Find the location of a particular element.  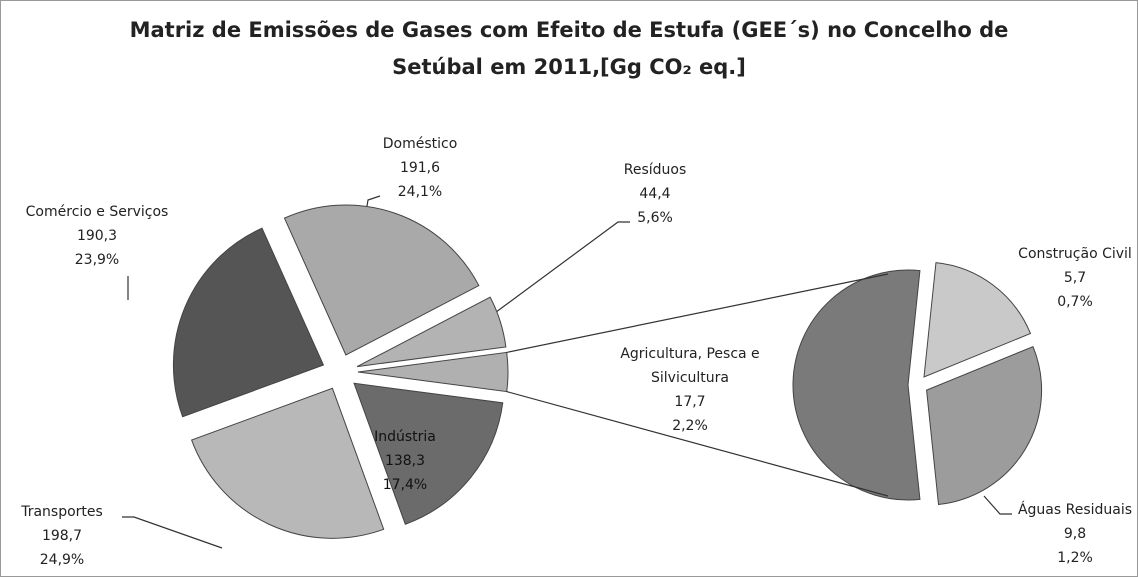

category-label: Doméstico is located at coordinates (420, 144).